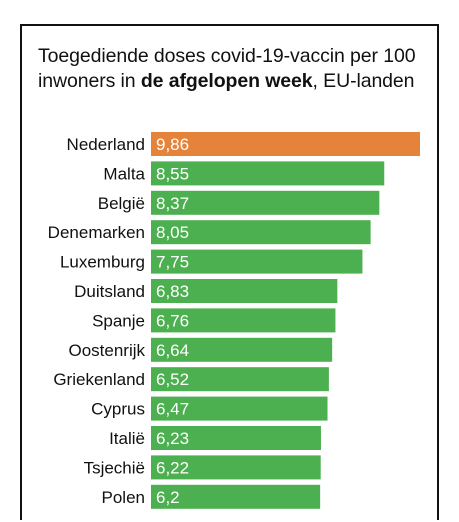 This screenshot has height=522, width=459. I want to click on value-label: 8,37, so click(172, 203).